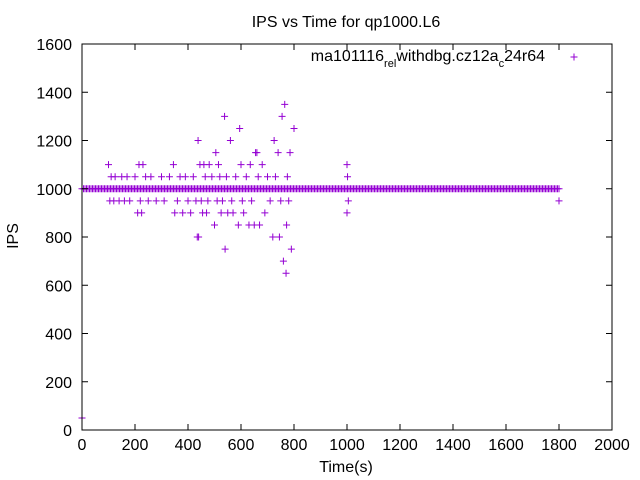  What do you see at coordinates (58, 286) in the screenshot?
I see `y-tick-label: 600` at bounding box center [58, 286].